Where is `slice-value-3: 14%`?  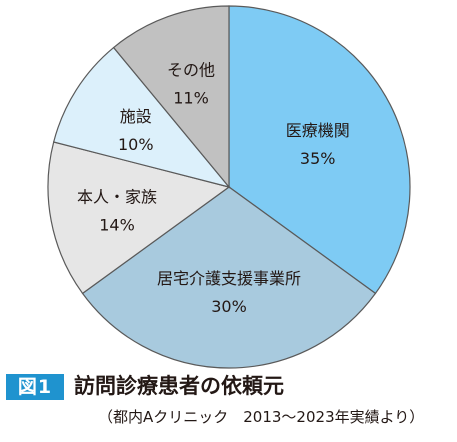 slice-value-3: 14% is located at coordinates (117, 224).